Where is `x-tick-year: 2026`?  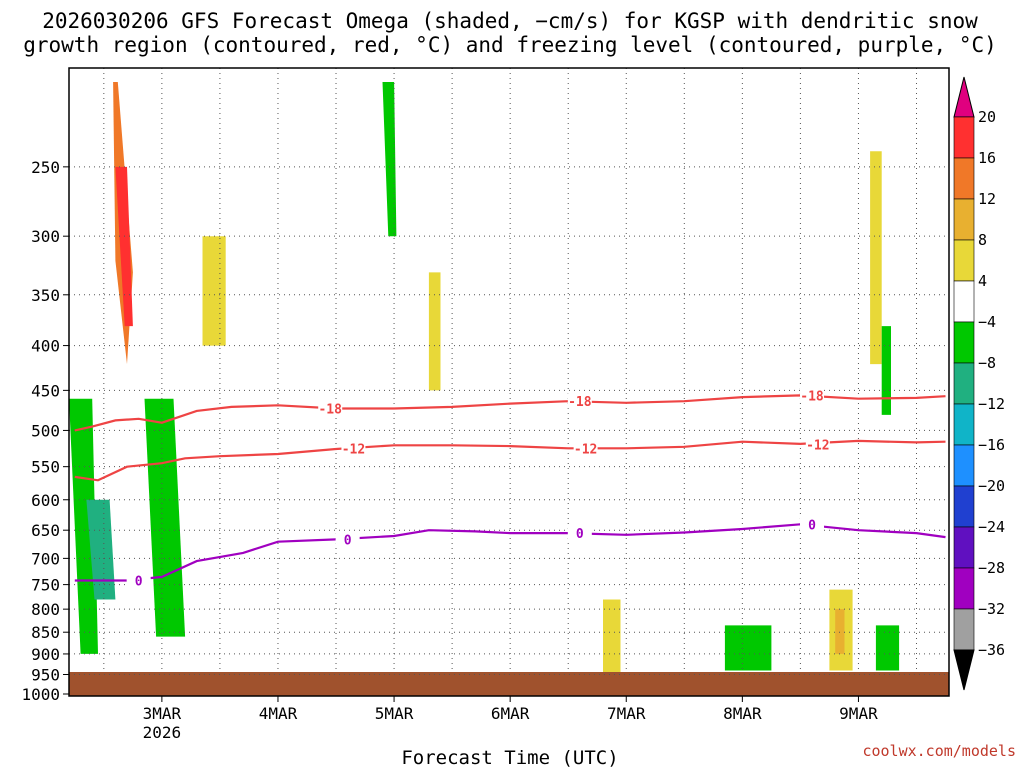 x-tick-year: 2026 is located at coordinates (162, 732).